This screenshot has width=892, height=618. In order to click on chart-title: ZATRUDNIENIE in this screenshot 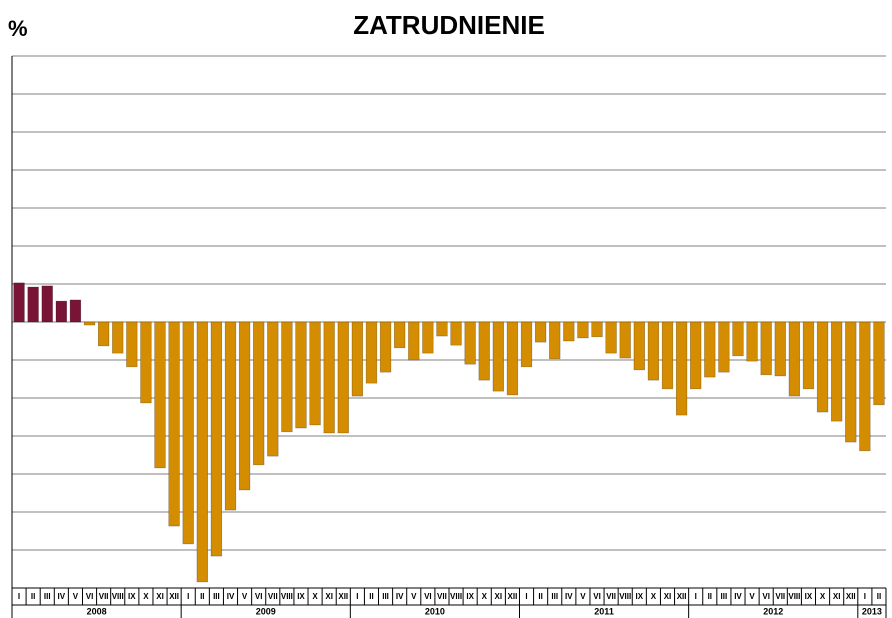, I will do `click(449, 25)`.